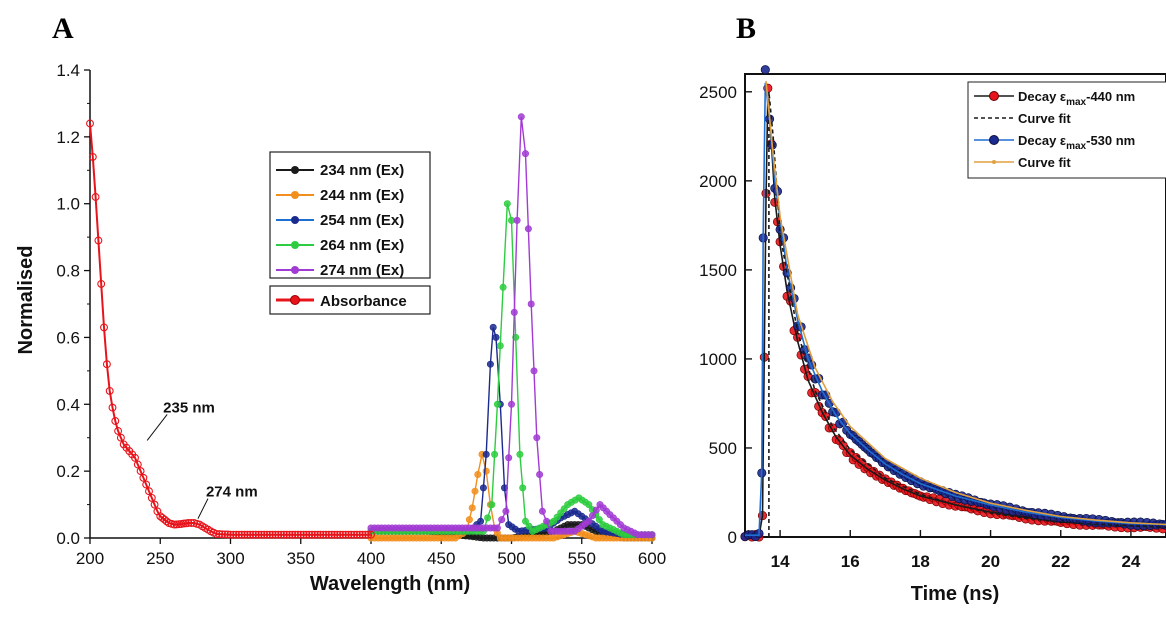 The height and width of the screenshot is (620, 1166). Describe the element at coordinates (68, 137) in the screenshot. I see `y-tick-label-a: 1.2` at that location.